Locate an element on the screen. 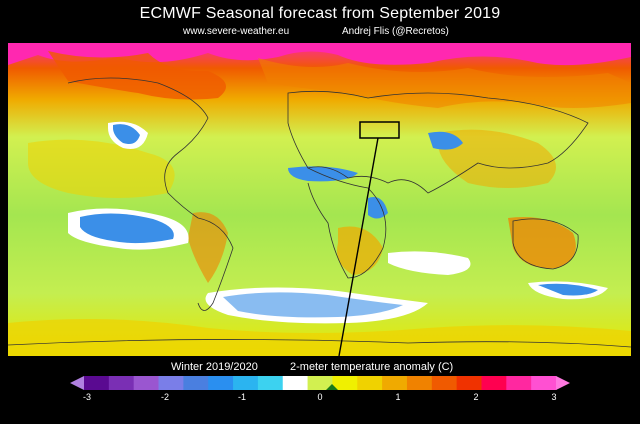 The width and height of the screenshot is (640, 424). tick-label: 2 is located at coordinates (476, 397).